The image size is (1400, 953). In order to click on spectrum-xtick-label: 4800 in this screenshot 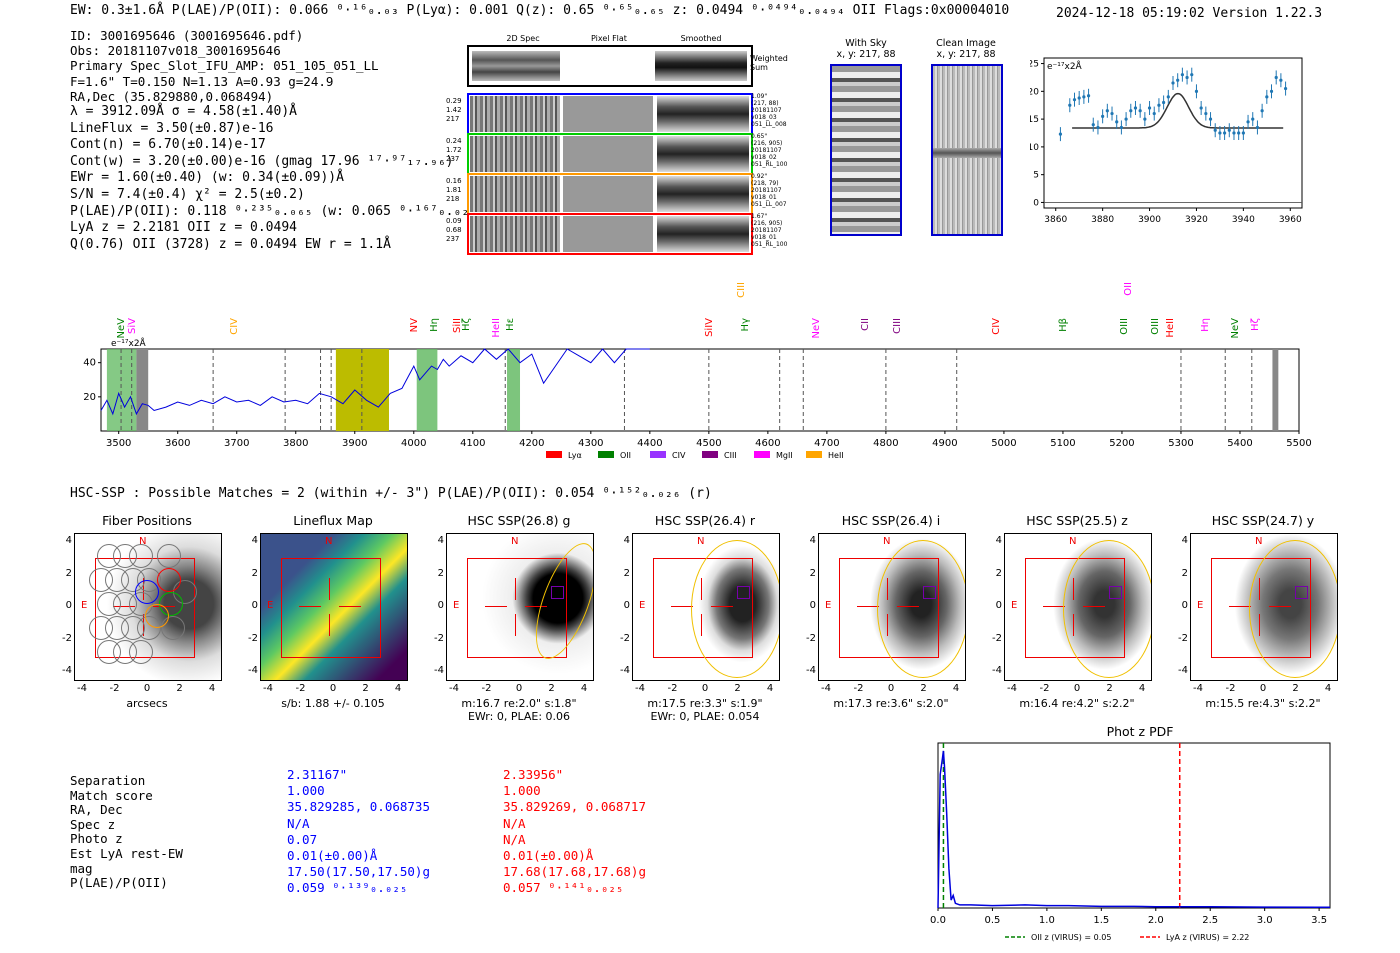, I will do `click(885, 443)`.